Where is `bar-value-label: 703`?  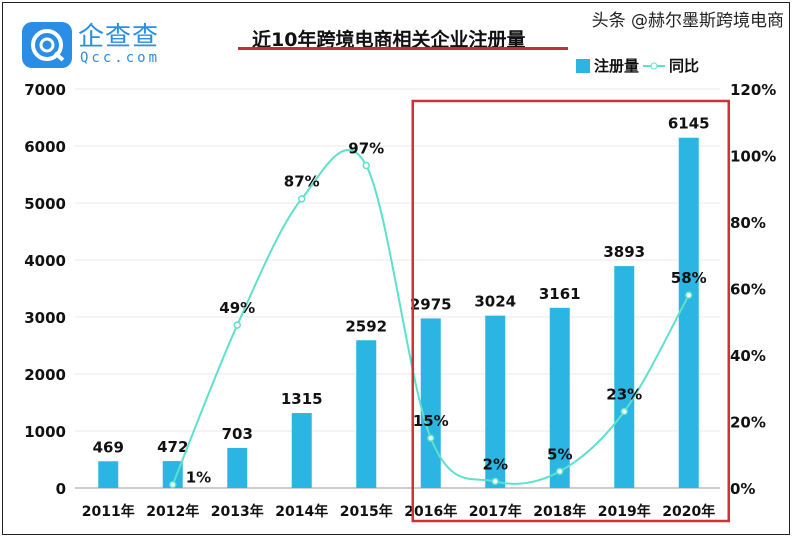 bar-value-label: 703 is located at coordinates (237, 434).